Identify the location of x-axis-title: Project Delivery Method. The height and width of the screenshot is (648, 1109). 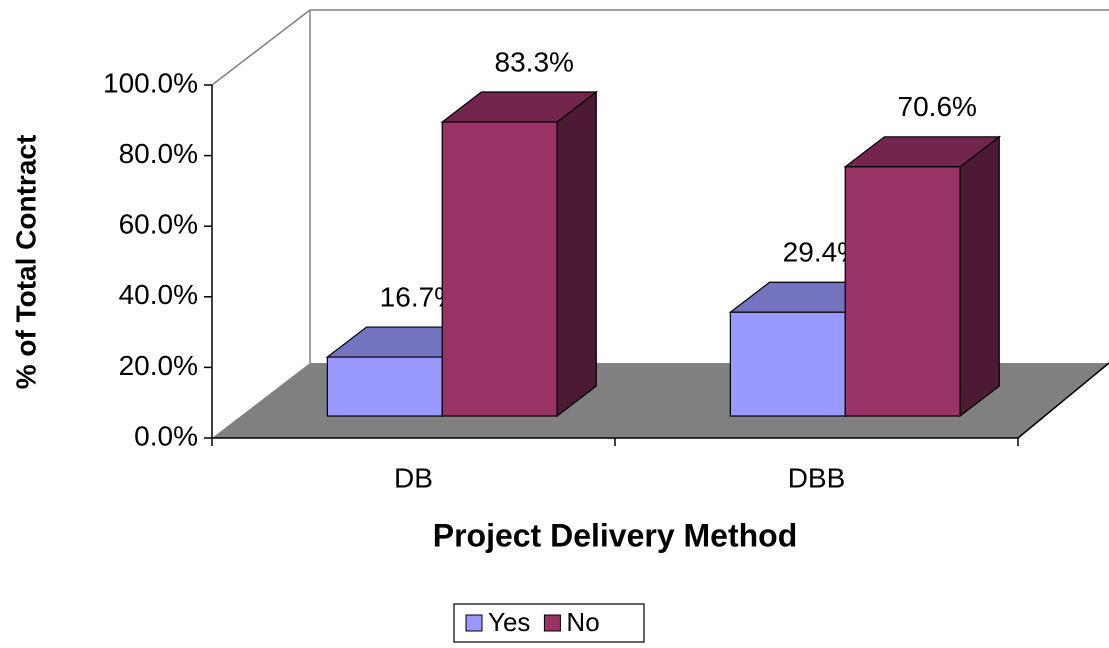
(615, 535).